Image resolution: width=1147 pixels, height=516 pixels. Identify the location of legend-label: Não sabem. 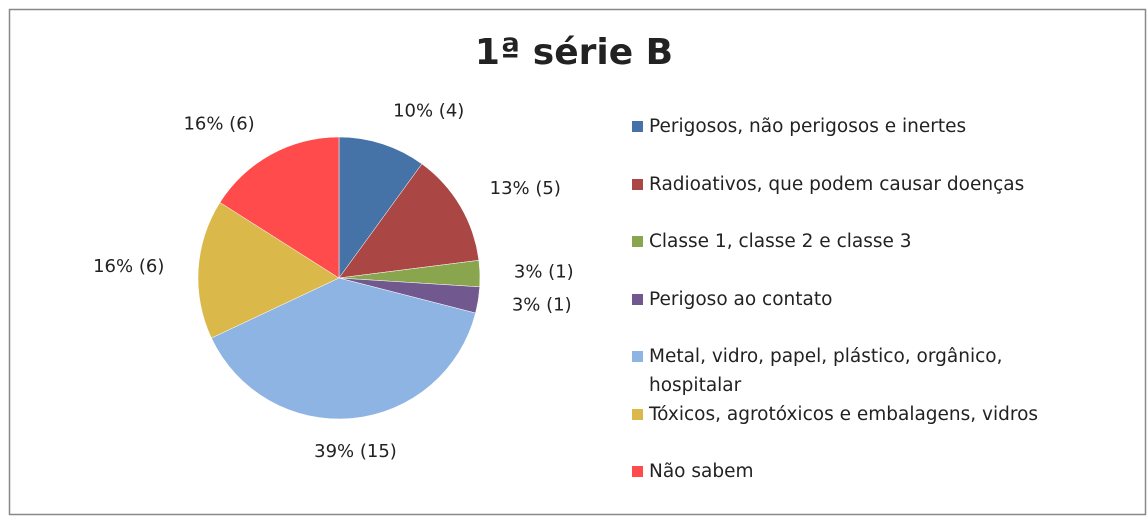
(701, 471).